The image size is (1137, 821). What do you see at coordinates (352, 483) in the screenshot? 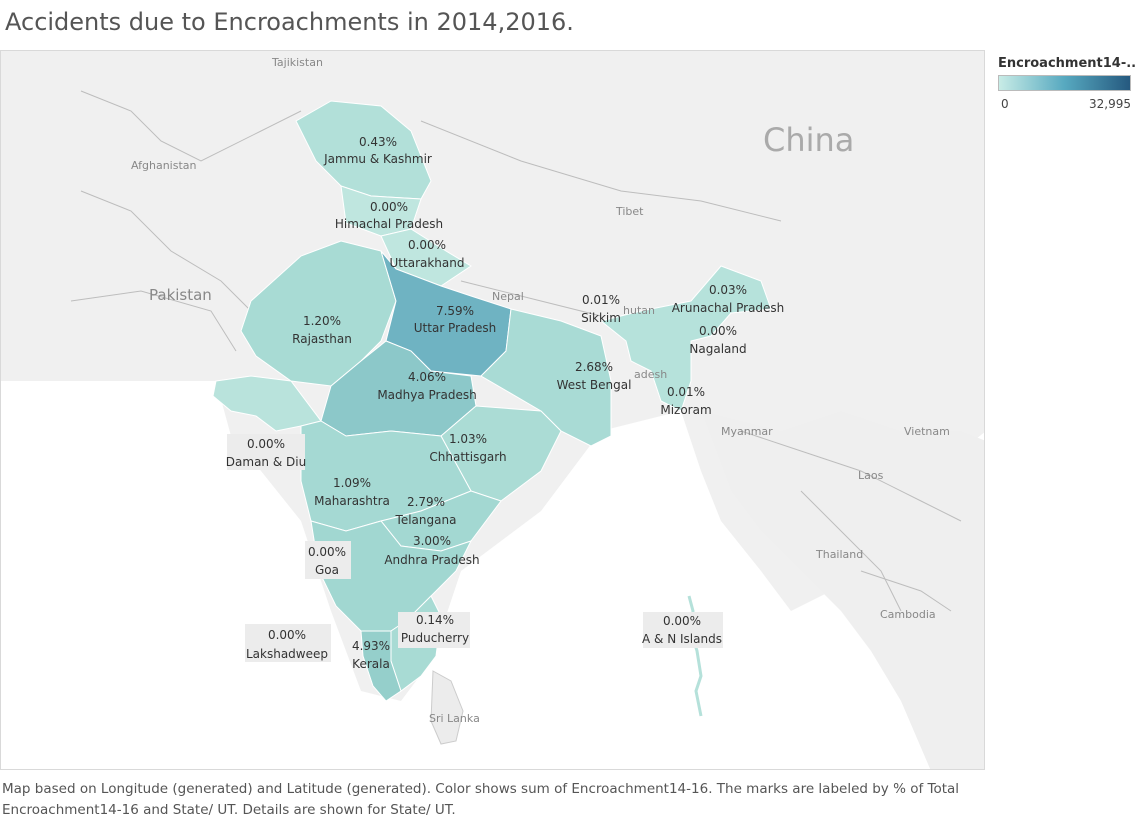
I see `pct-maharashtra: 1.09%` at bounding box center [352, 483].